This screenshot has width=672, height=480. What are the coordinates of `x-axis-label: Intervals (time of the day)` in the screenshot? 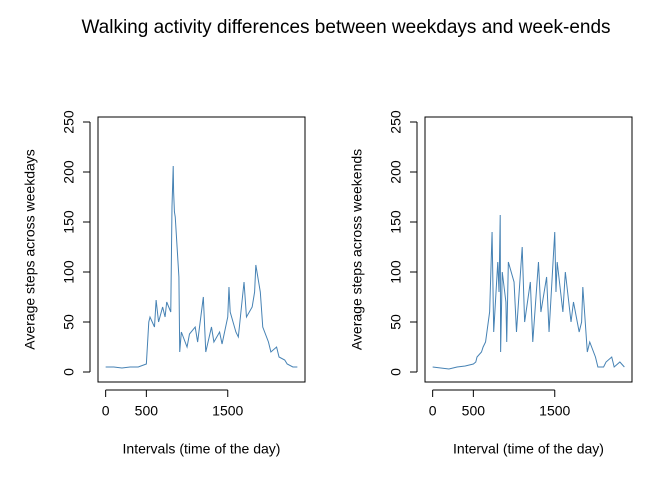 It's located at (202, 449).